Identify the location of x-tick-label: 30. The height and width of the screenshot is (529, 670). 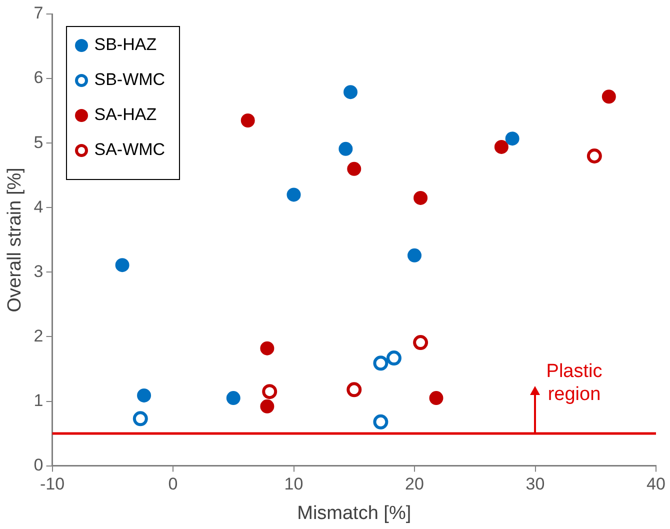
(535, 484).